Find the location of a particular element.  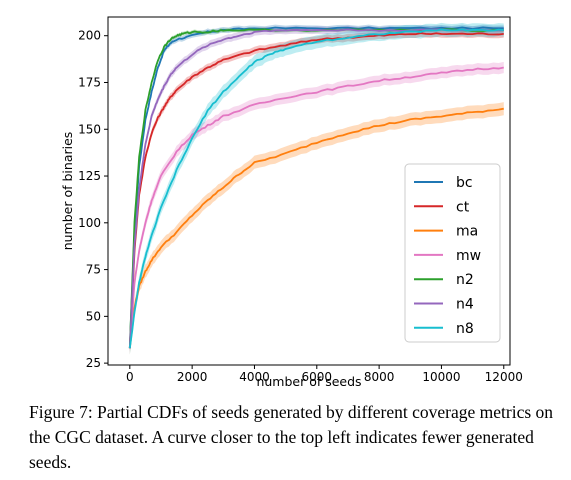

x-tick-label-4000: 4000 is located at coordinates (254, 377).